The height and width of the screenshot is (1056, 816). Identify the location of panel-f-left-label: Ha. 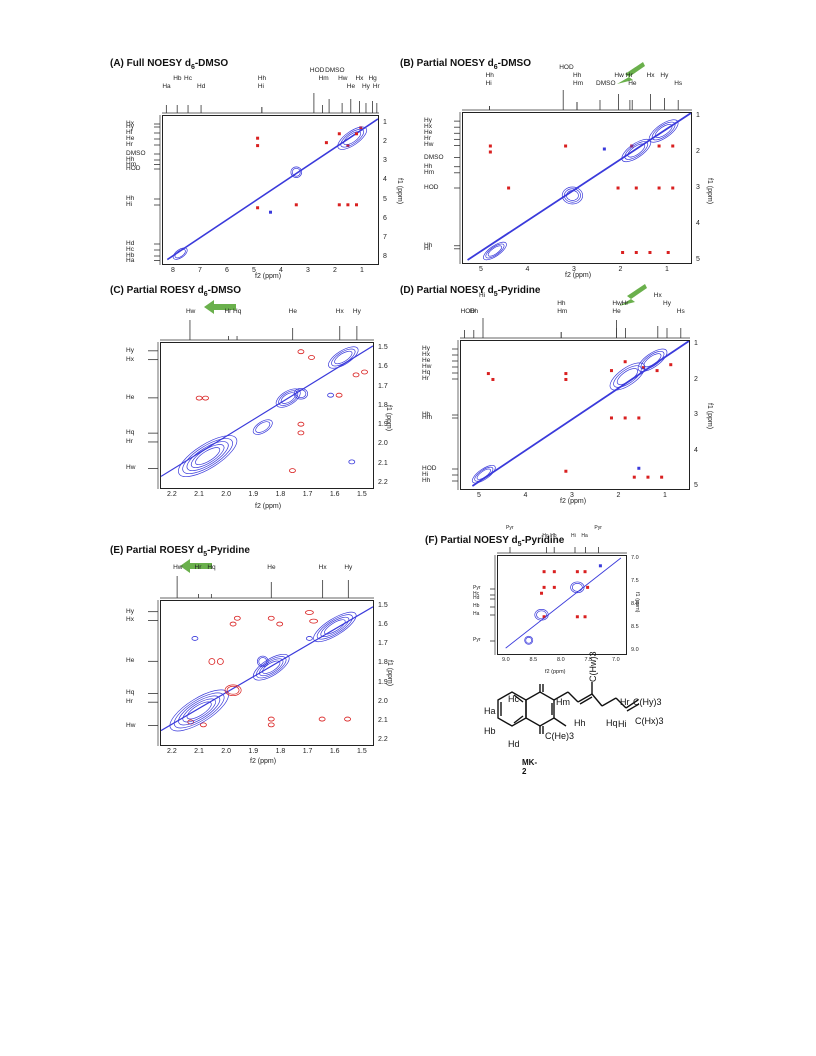
(476, 614).